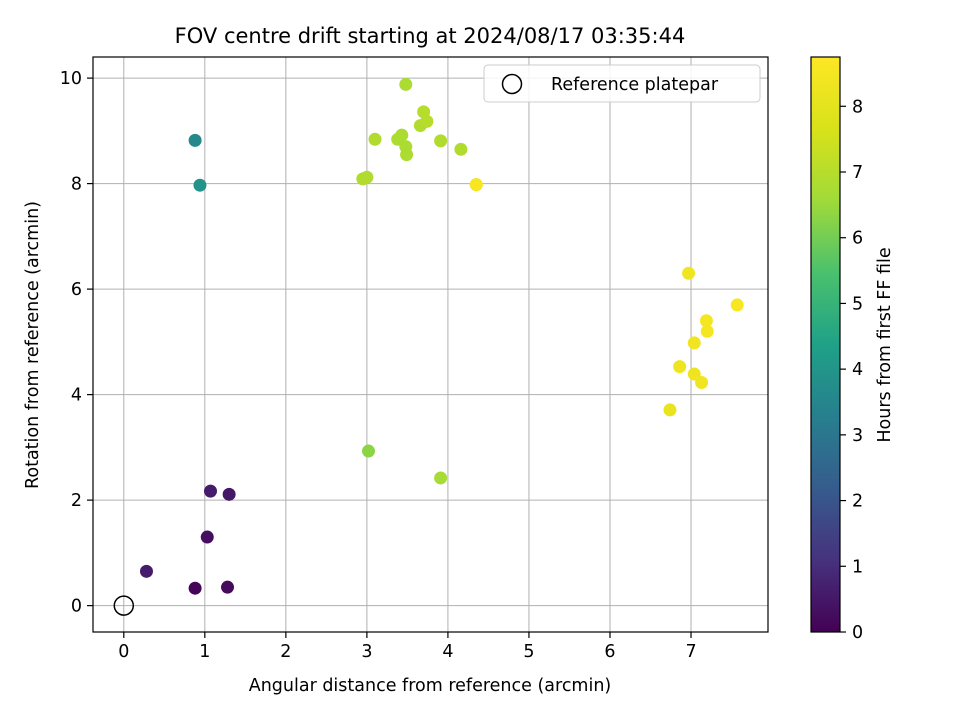  What do you see at coordinates (204, 652) in the screenshot?
I see `x-tick-label: 1` at bounding box center [204, 652].